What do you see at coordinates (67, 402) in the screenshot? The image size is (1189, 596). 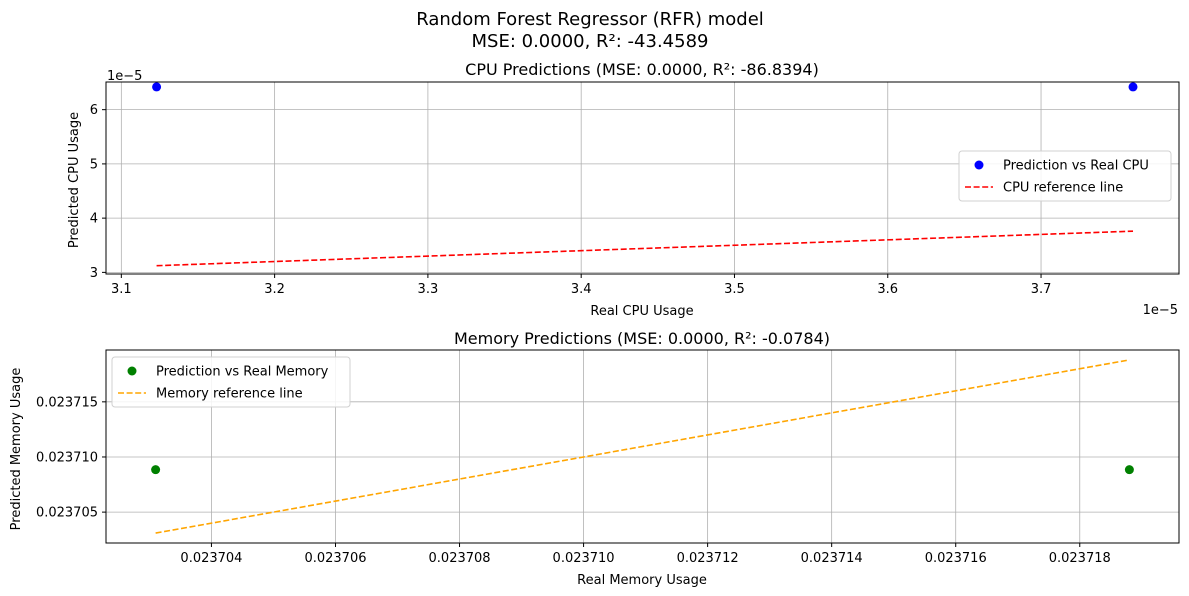 I see `memory-y-tick-label: 0.023715` at bounding box center [67, 402].